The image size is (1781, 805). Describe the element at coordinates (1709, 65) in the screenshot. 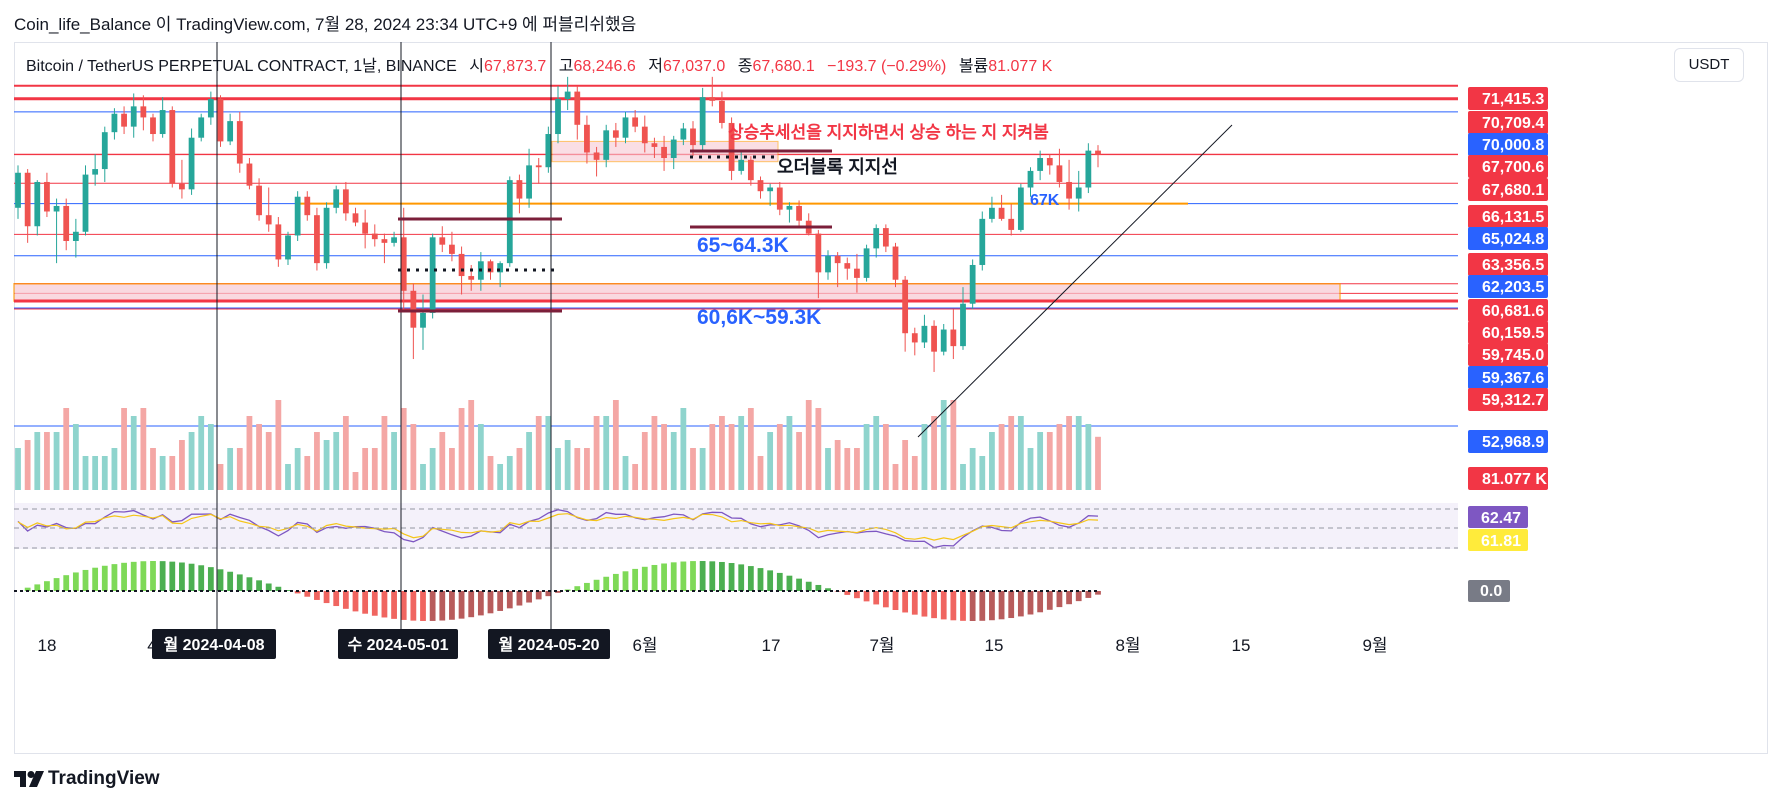

I see `currency-button: USDT` at that location.